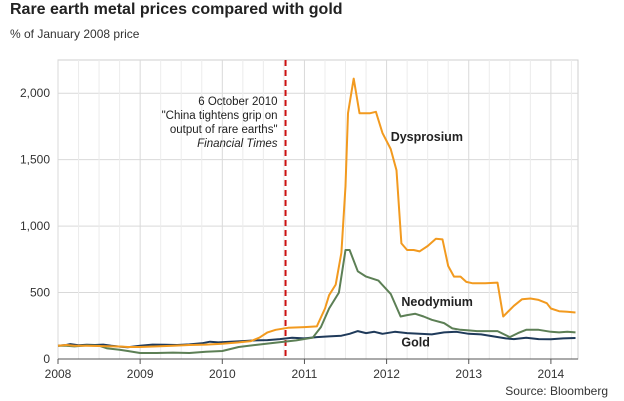  What do you see at coordinates (35, 160) in the screenshot?
I see `y-tick-label: 1,500` at bounding box center [35, 160].